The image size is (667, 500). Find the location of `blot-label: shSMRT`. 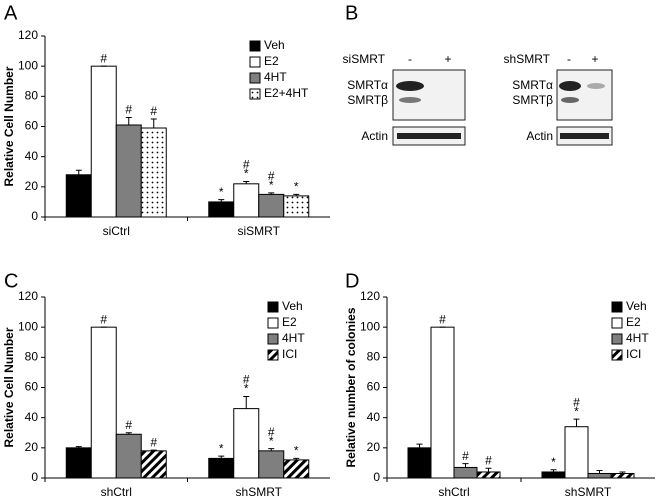

blot-label: shSMRT is located at coordinates (527, 59).